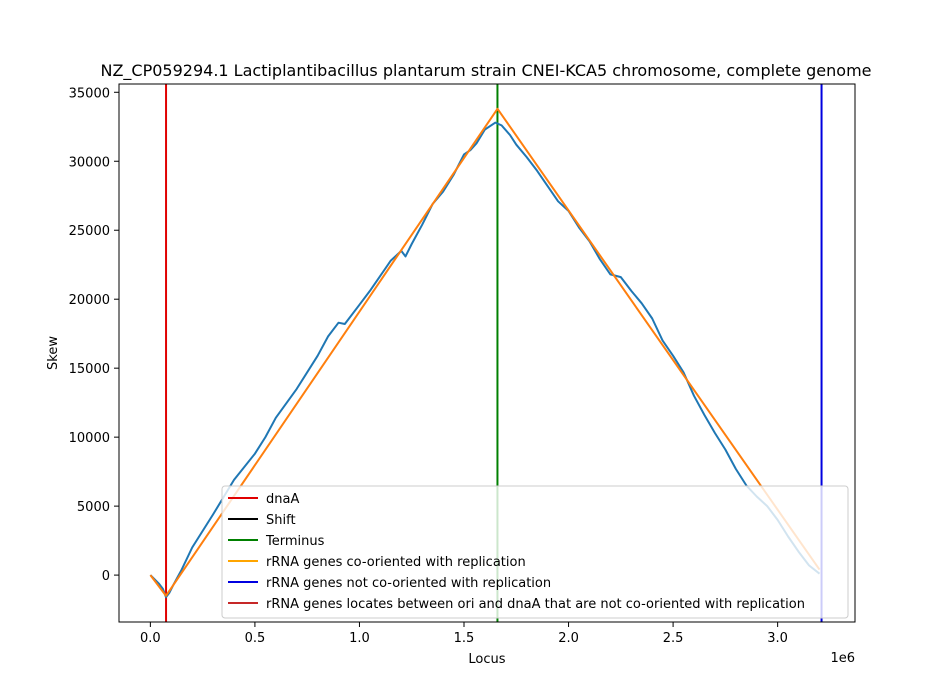 This screenshot has width=950, height=700. Describe the element at coordinates (396, 562) in the screenshot. I see `legend-label: rRNA genes co-oriented with replication` at that location.